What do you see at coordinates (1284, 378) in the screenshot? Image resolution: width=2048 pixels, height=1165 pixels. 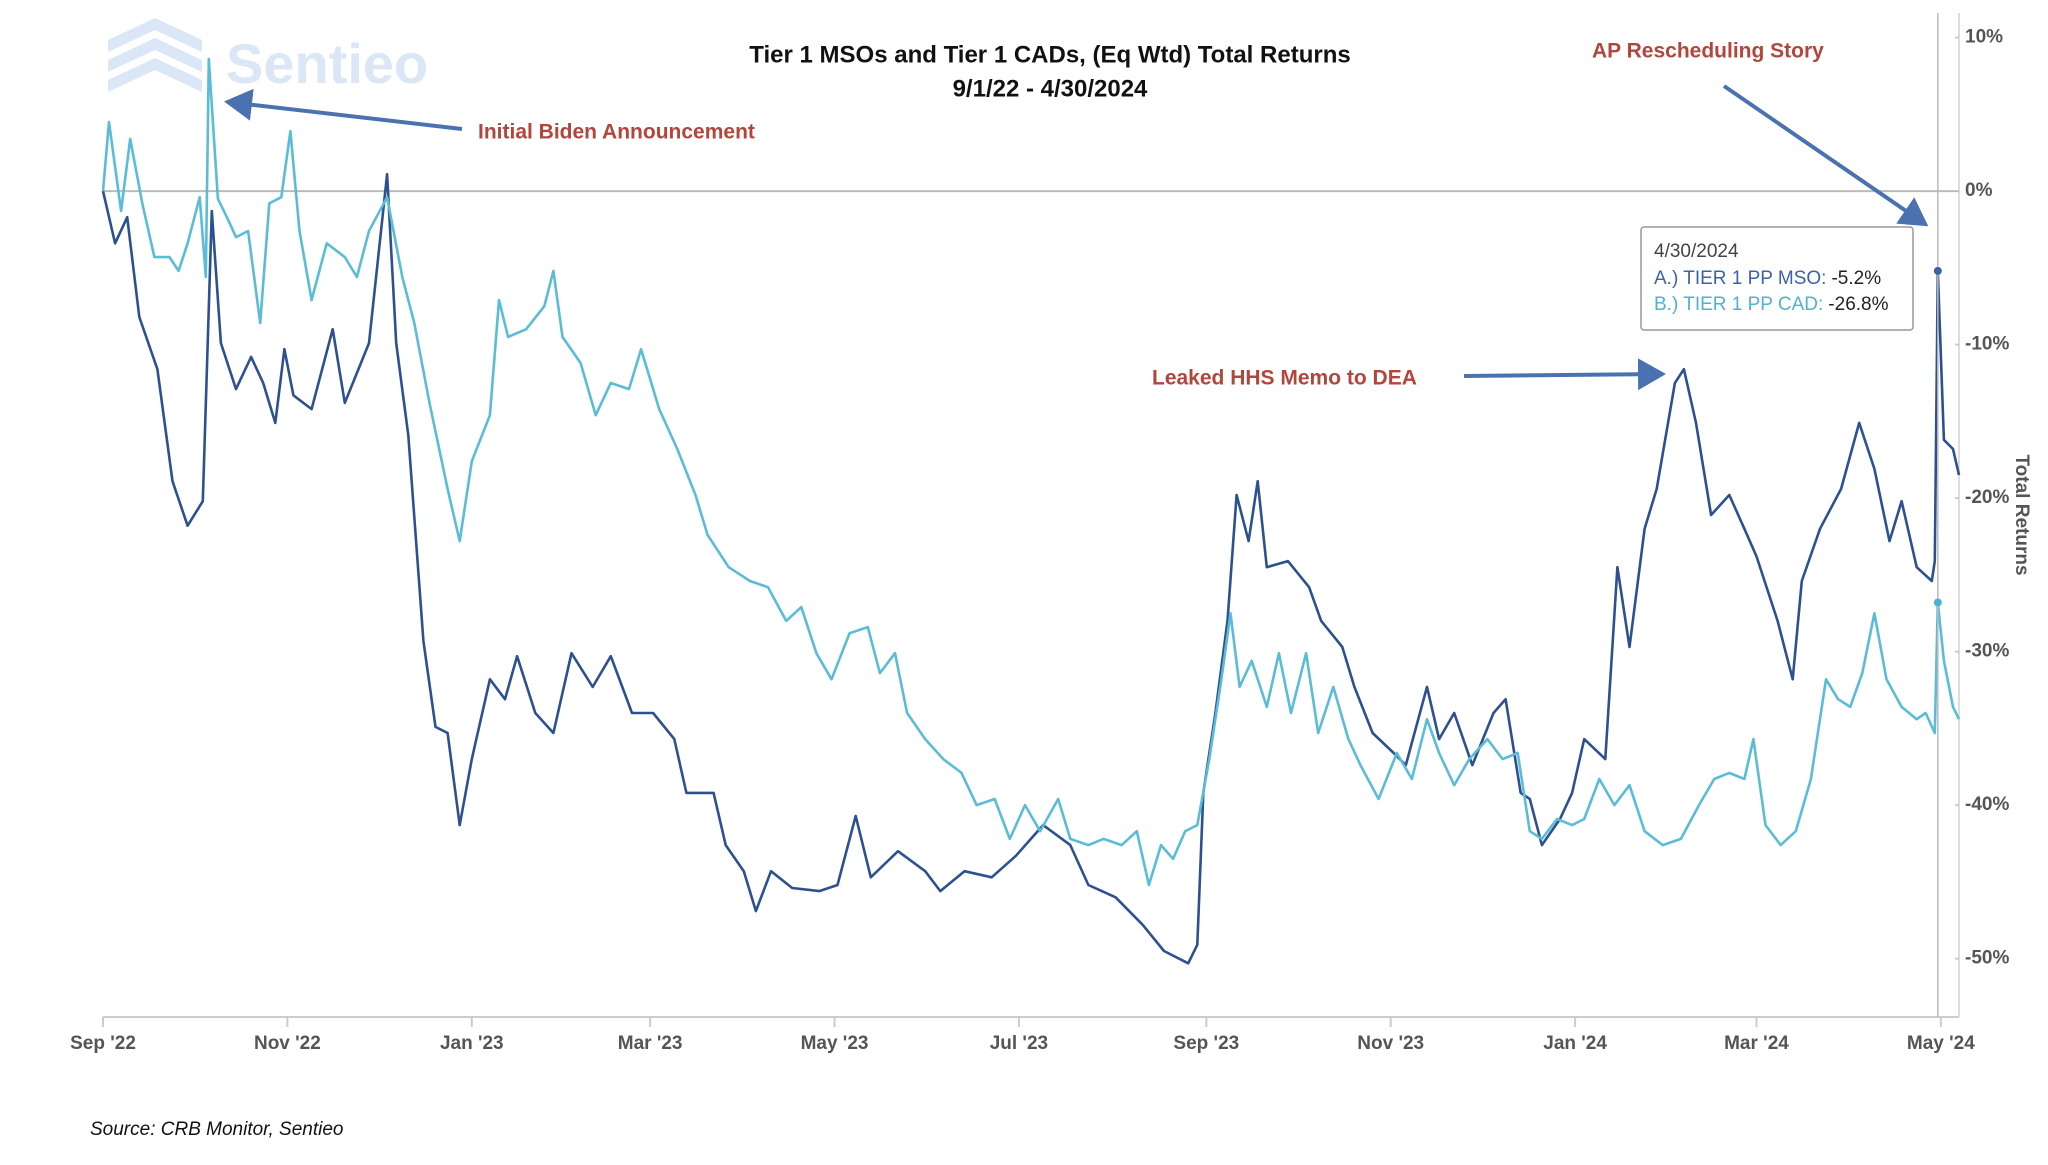 I see `annotation: Leaked HHS Memo to DEA` at bounding box center [1284, 378].